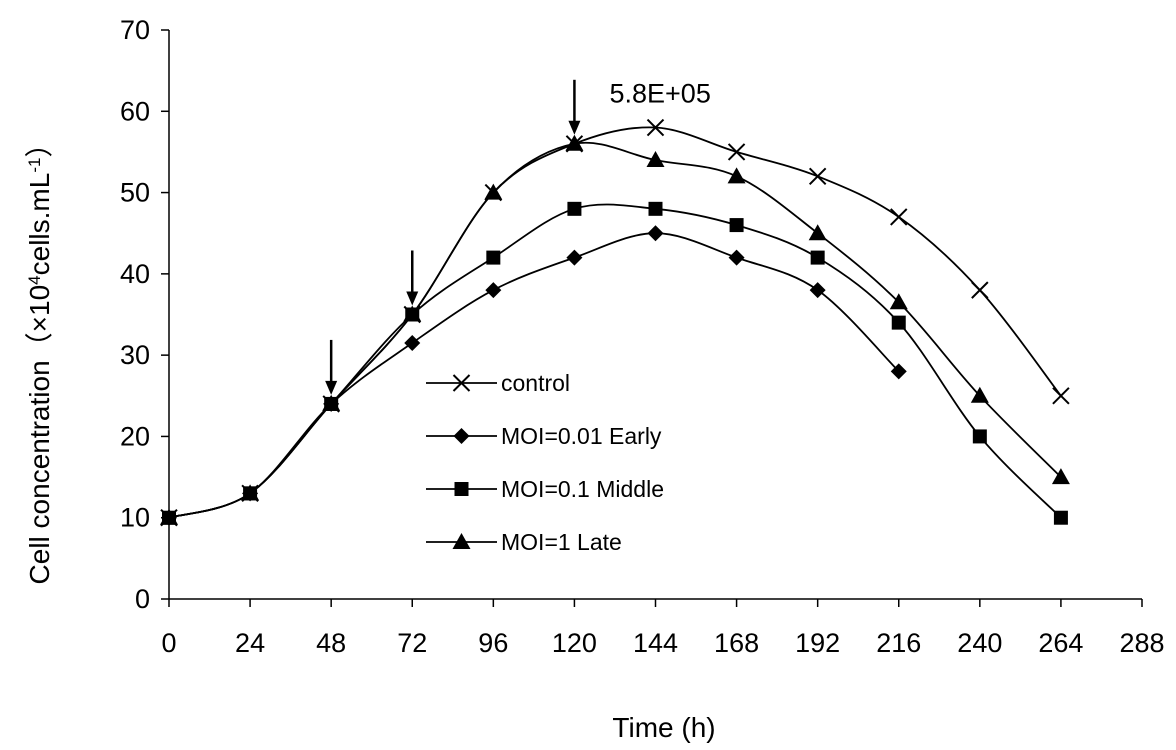 This screenshot has height=750, width=1176. What do you see at coordinates (663, 727) in the screenshot?
I see `x-axis-title: Time (h)` at bounding box center [663, 727].